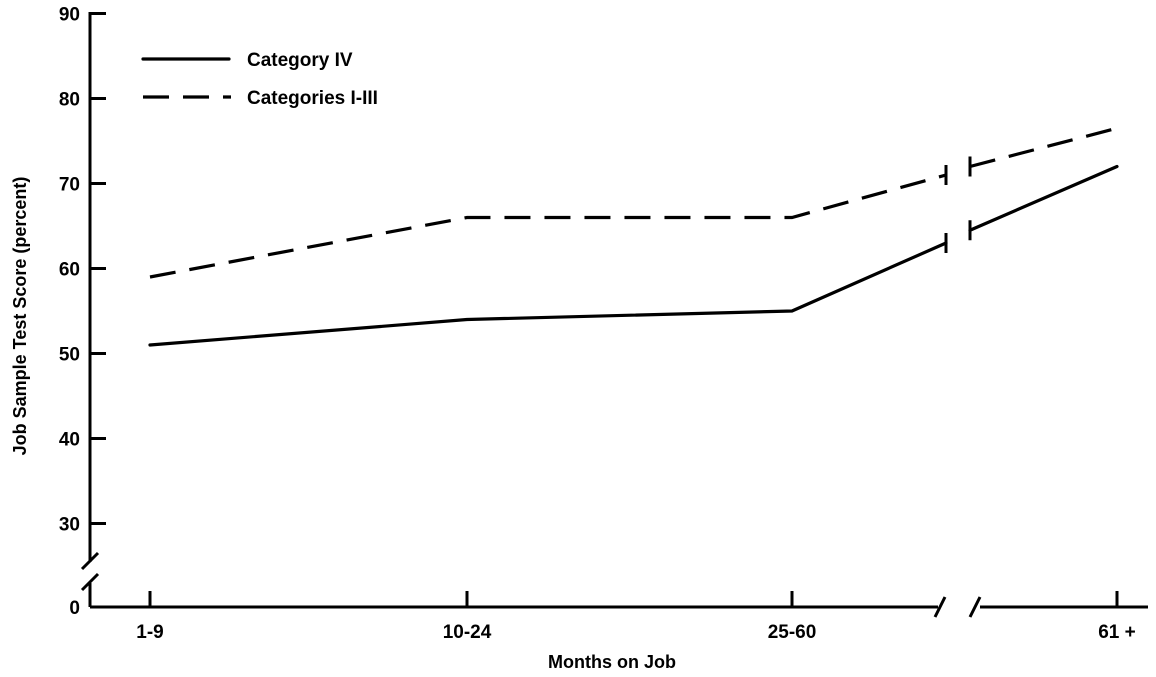 This screenshot has height=677, width=1156. Describe the element at coordinates (1043, 198) in the screenshot. I see `series-line-category-iv-right` at that location.